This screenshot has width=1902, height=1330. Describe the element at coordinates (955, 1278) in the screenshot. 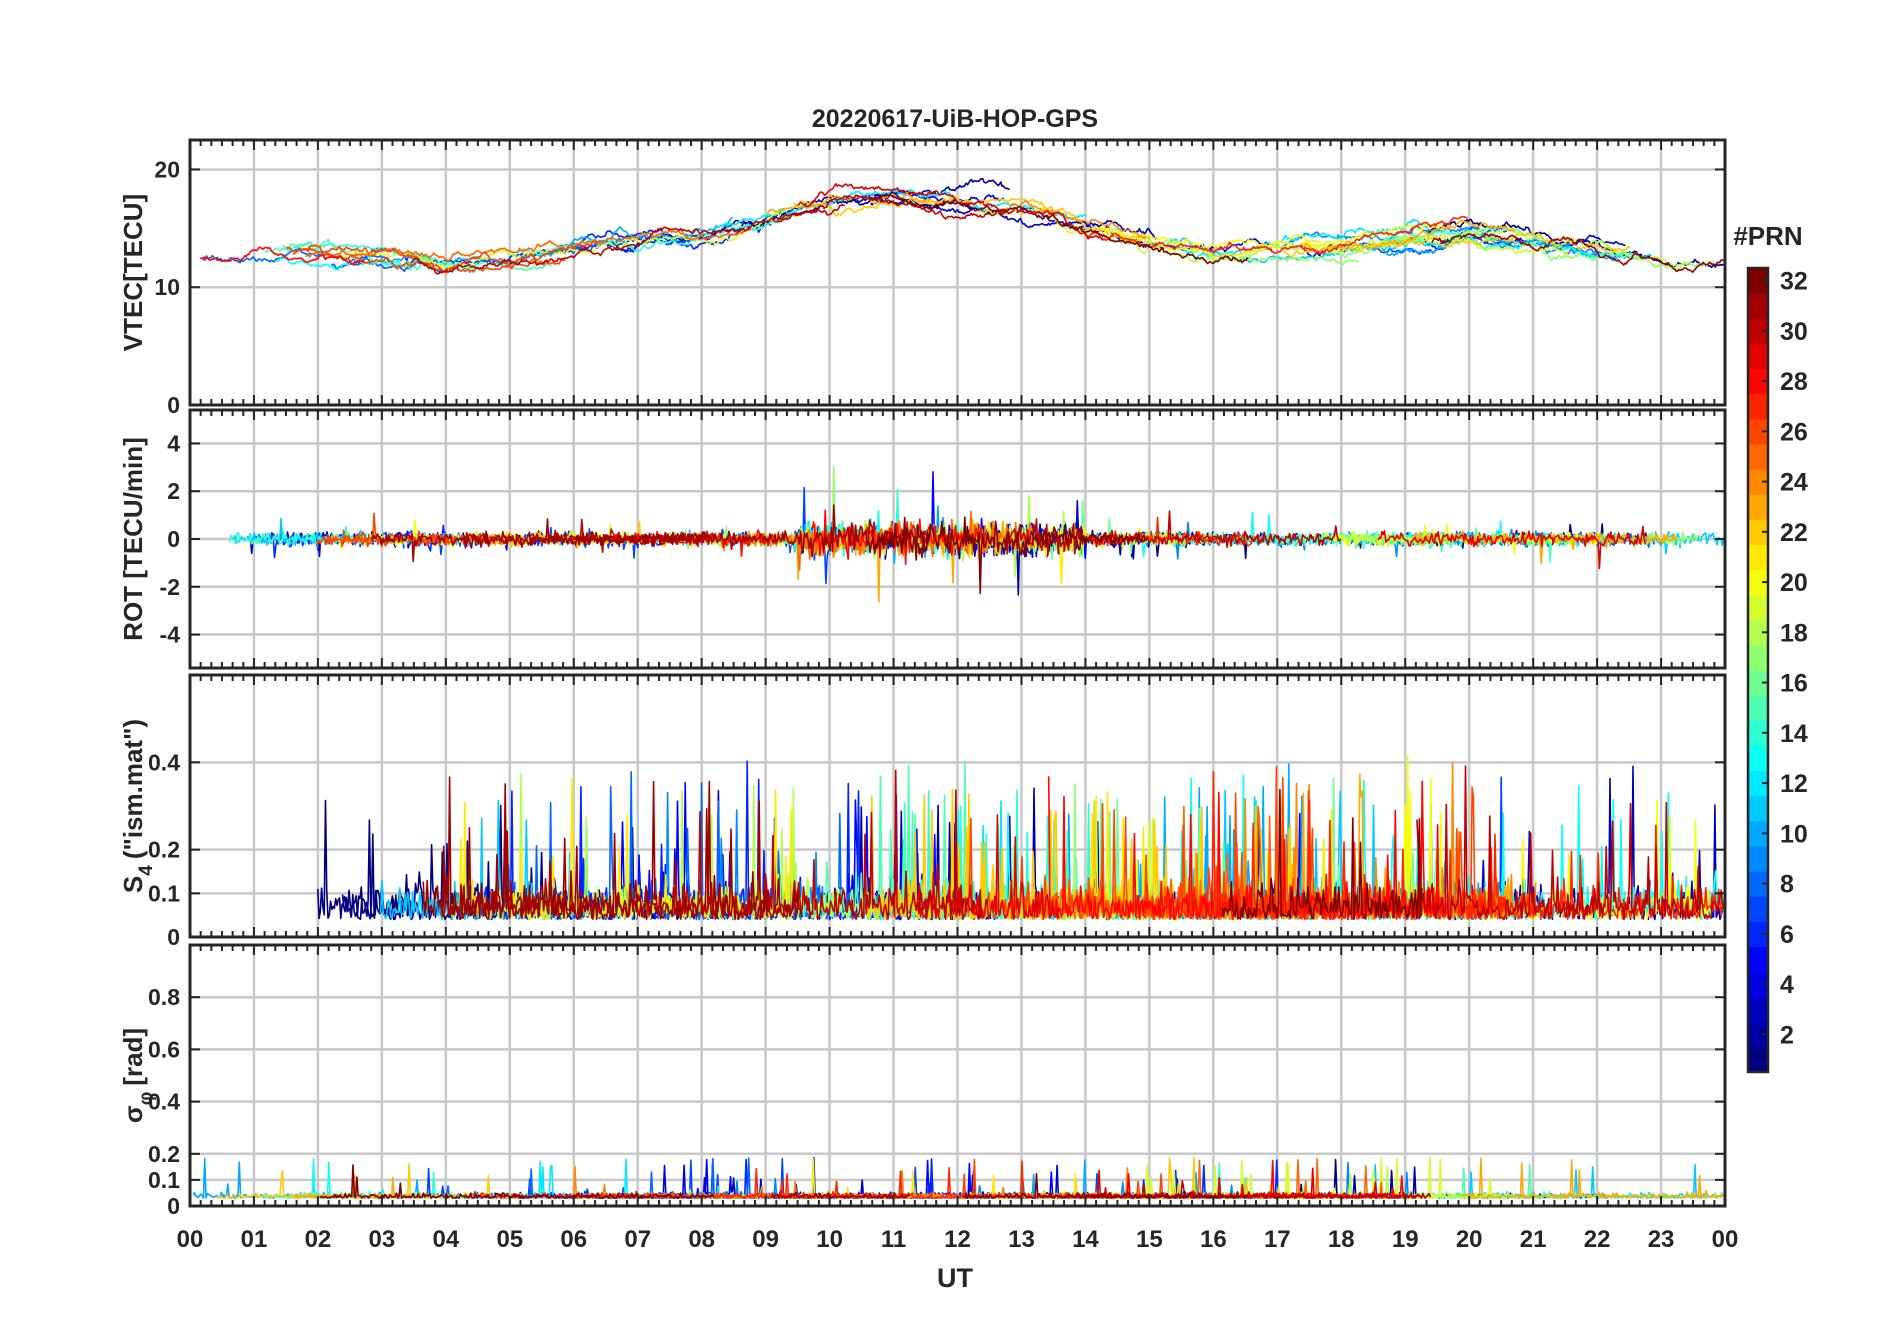

I see `x-axis-label: UT` at that location.